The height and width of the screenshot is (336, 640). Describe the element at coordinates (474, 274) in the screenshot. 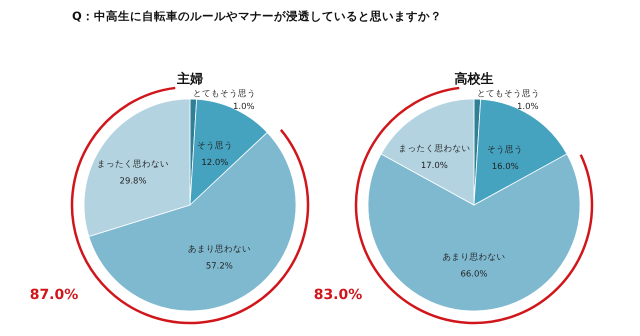

I see `data-label: 66.0%` at that location.